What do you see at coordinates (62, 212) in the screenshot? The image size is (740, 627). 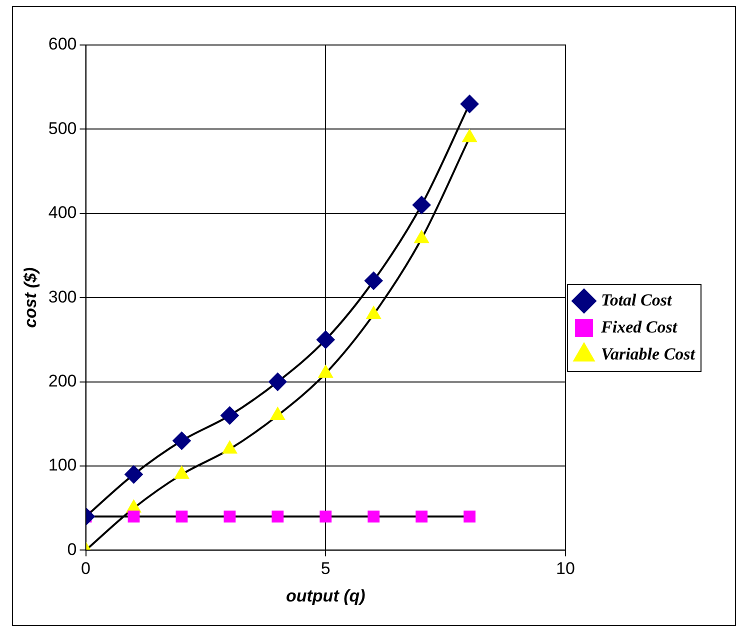 I see `y-tick-label: 400` at bounding box center [62, 212].